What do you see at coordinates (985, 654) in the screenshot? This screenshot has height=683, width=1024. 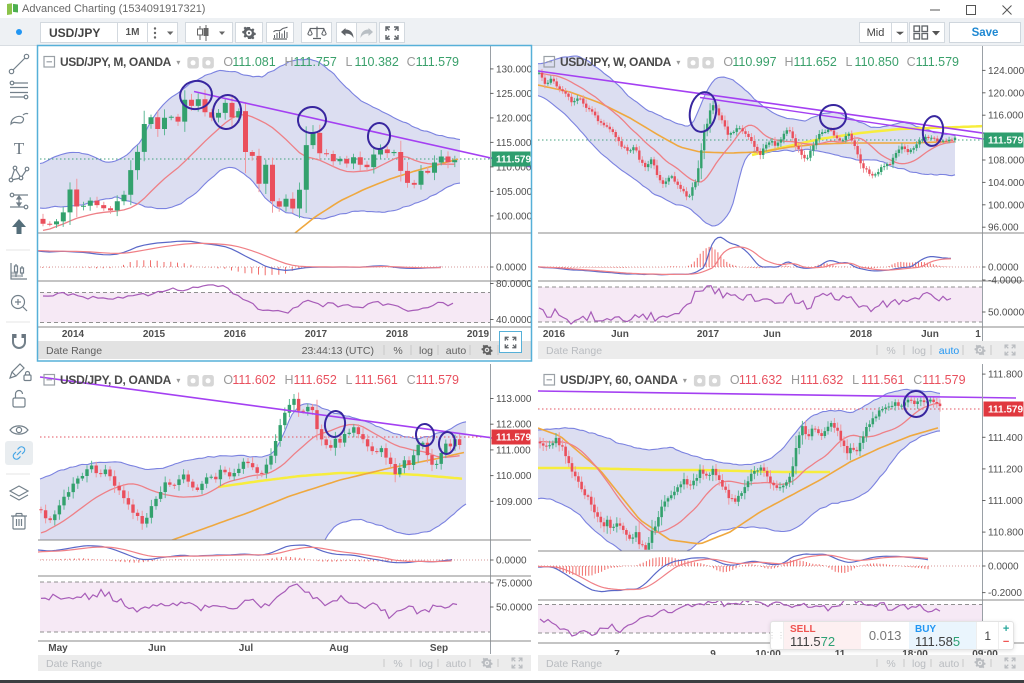 I see `svg-text: 09:00` at bounding box center [985, 654].